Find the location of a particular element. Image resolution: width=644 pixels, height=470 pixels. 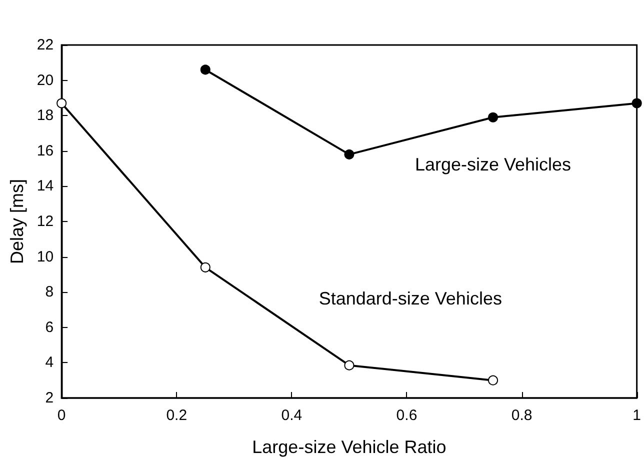

y-tick-label: 20 is located at coordinates (45, 80).